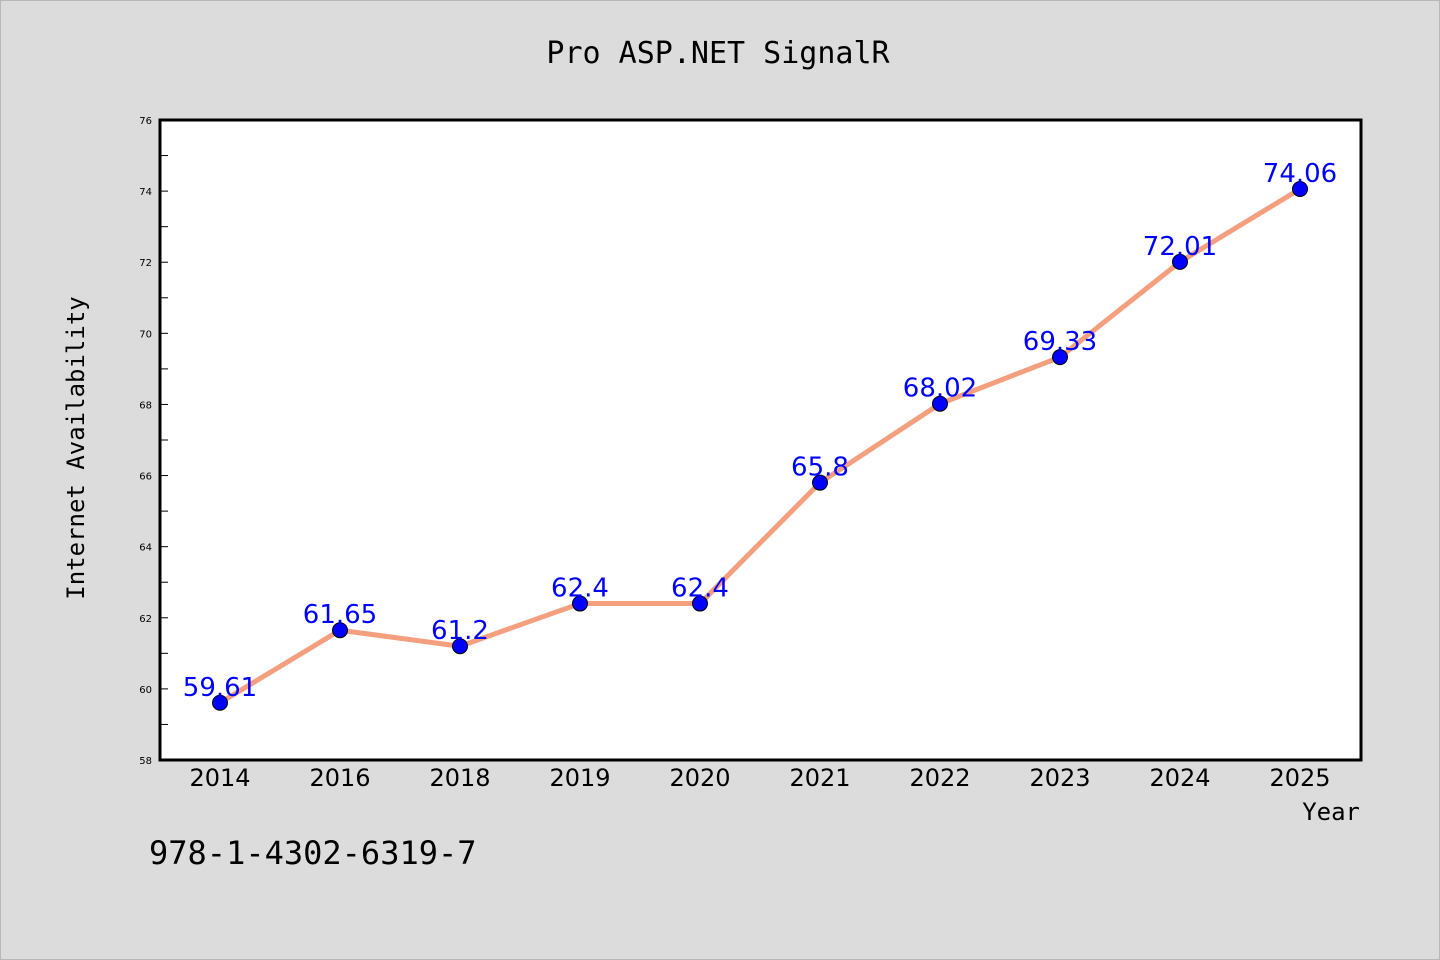 Image resolution: width=1440 pixels, height=960 pixels. Describe the element at coordinates (820, 468) in the screenshot. I see `data-label: 65.8` at that location.